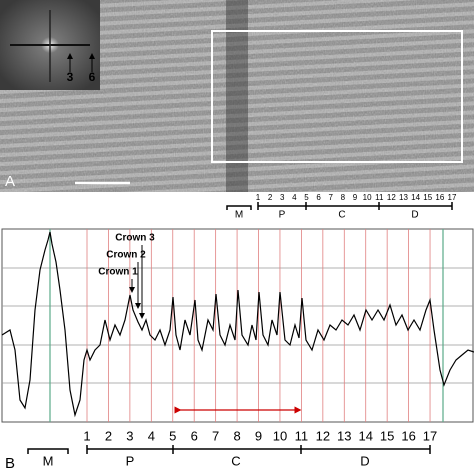  Describe the element at coordinates (92, 77) in the screenshot. I see `fft-label: 6` at that location.